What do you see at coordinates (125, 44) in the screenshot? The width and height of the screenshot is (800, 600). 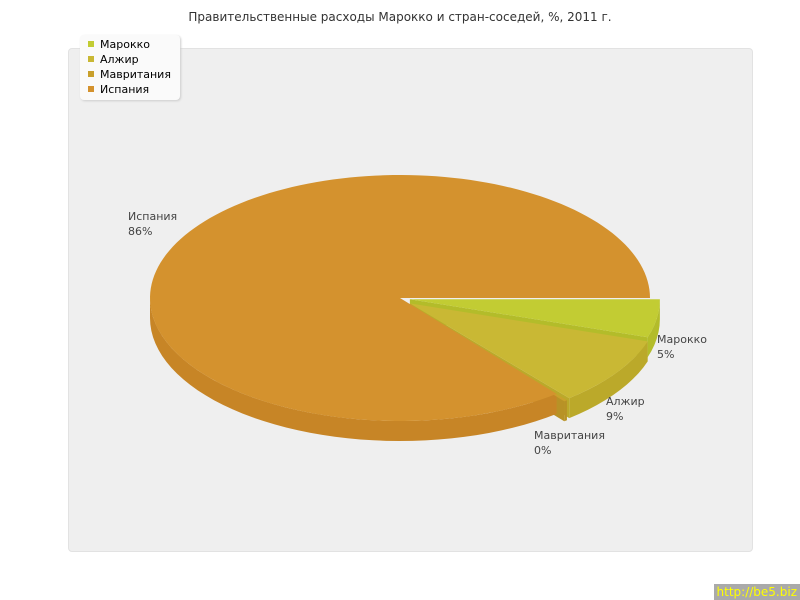 I see `legend-label: Марокко` at bounding box center [125, 44].